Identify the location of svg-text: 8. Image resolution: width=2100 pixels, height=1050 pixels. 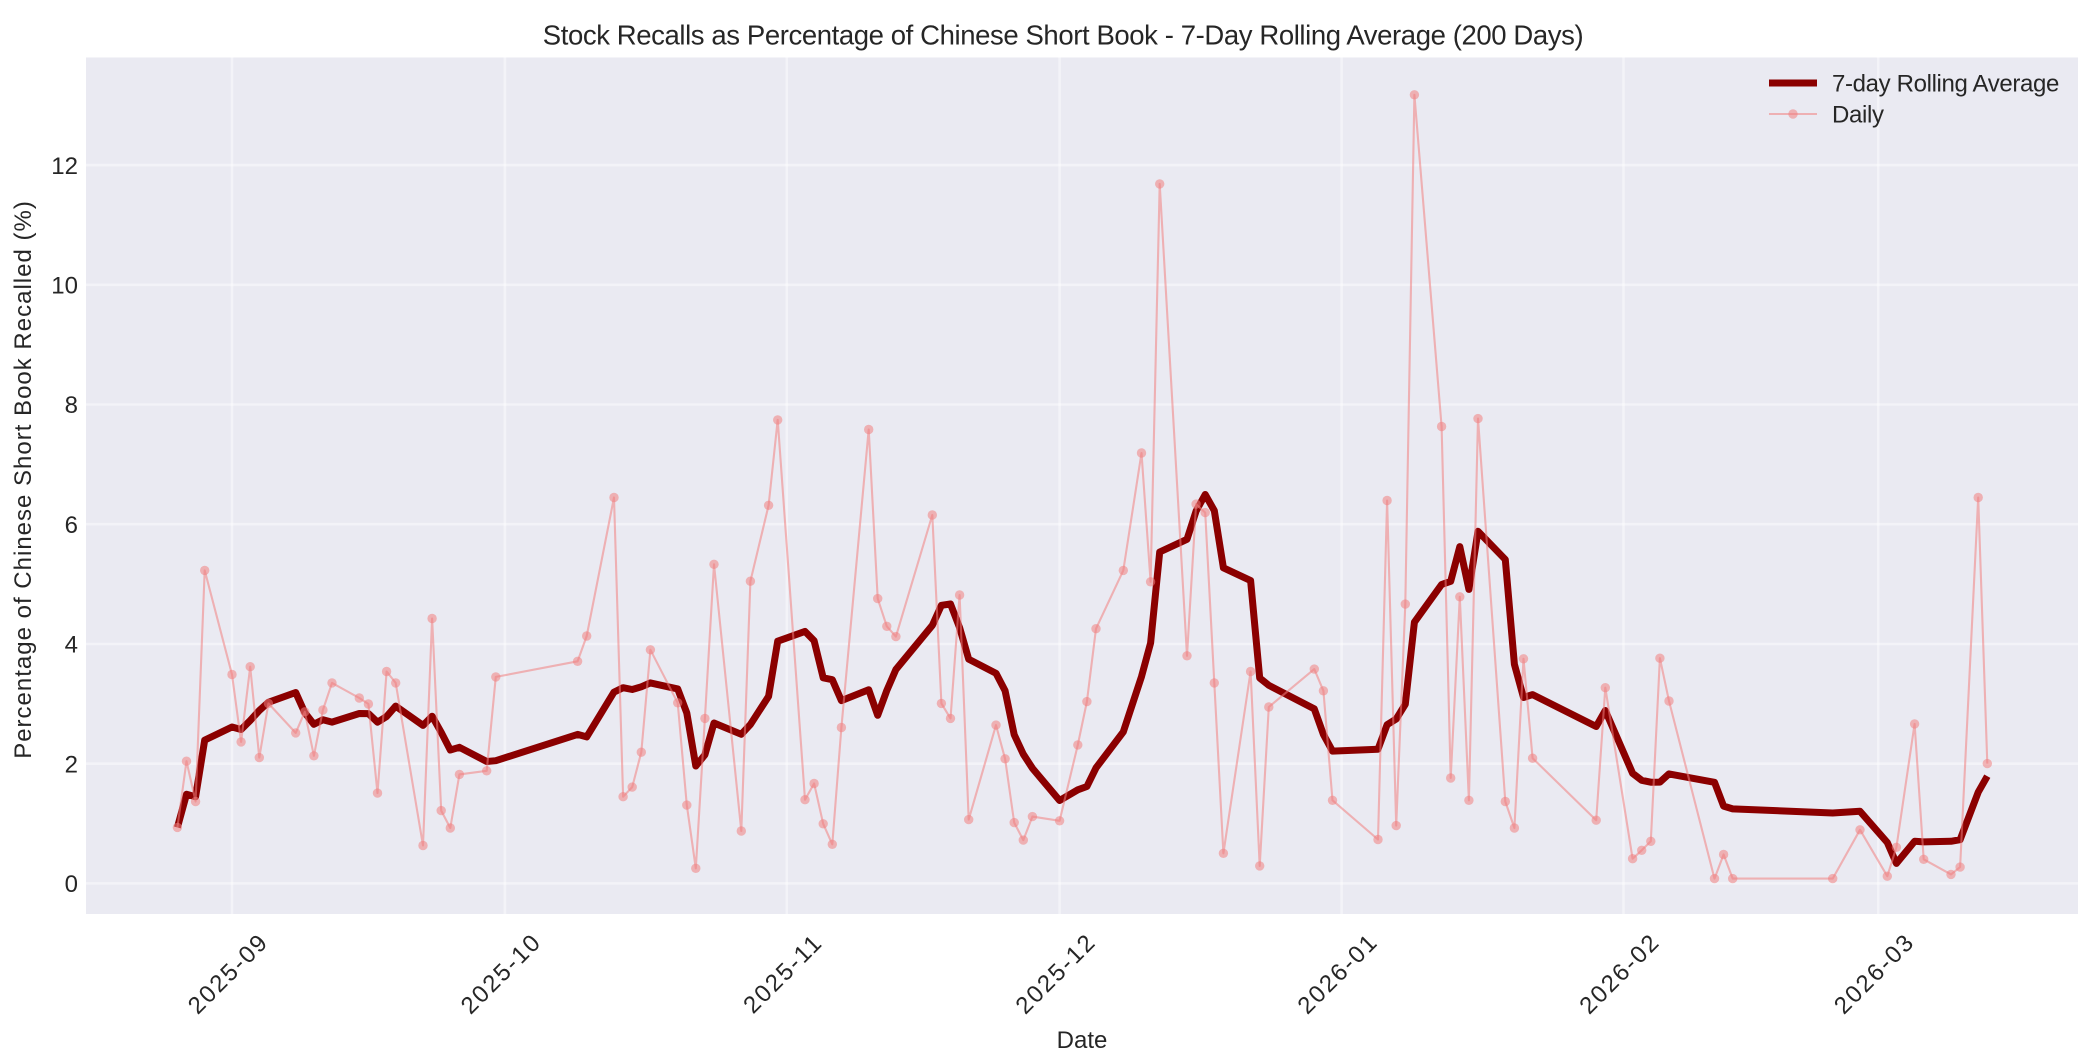
(71, 405).